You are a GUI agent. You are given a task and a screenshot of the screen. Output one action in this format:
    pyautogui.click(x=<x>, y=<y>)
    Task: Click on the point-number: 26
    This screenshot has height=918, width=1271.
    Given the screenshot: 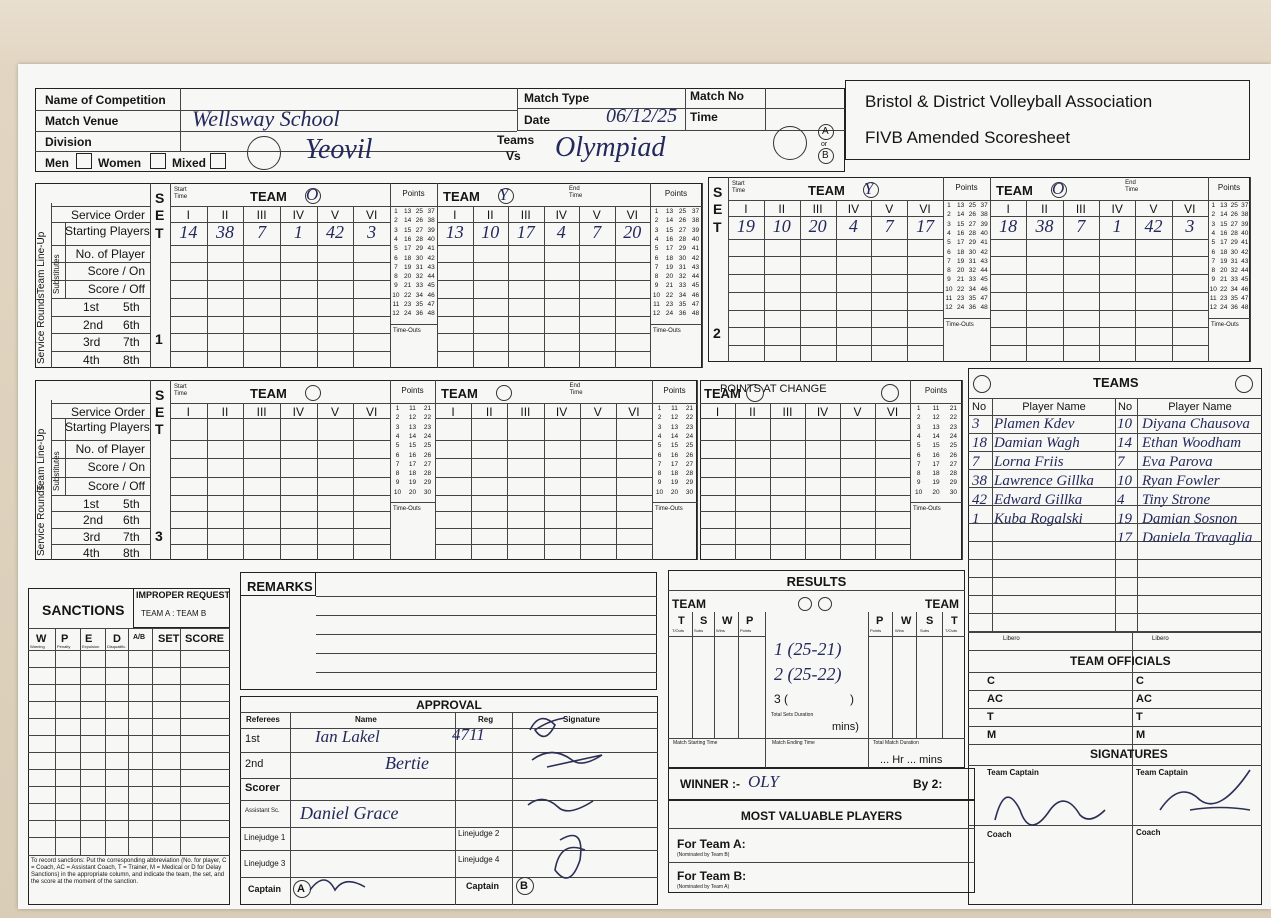 What is the action you would take?
    pyautogui.click(x=689, y=455)
    